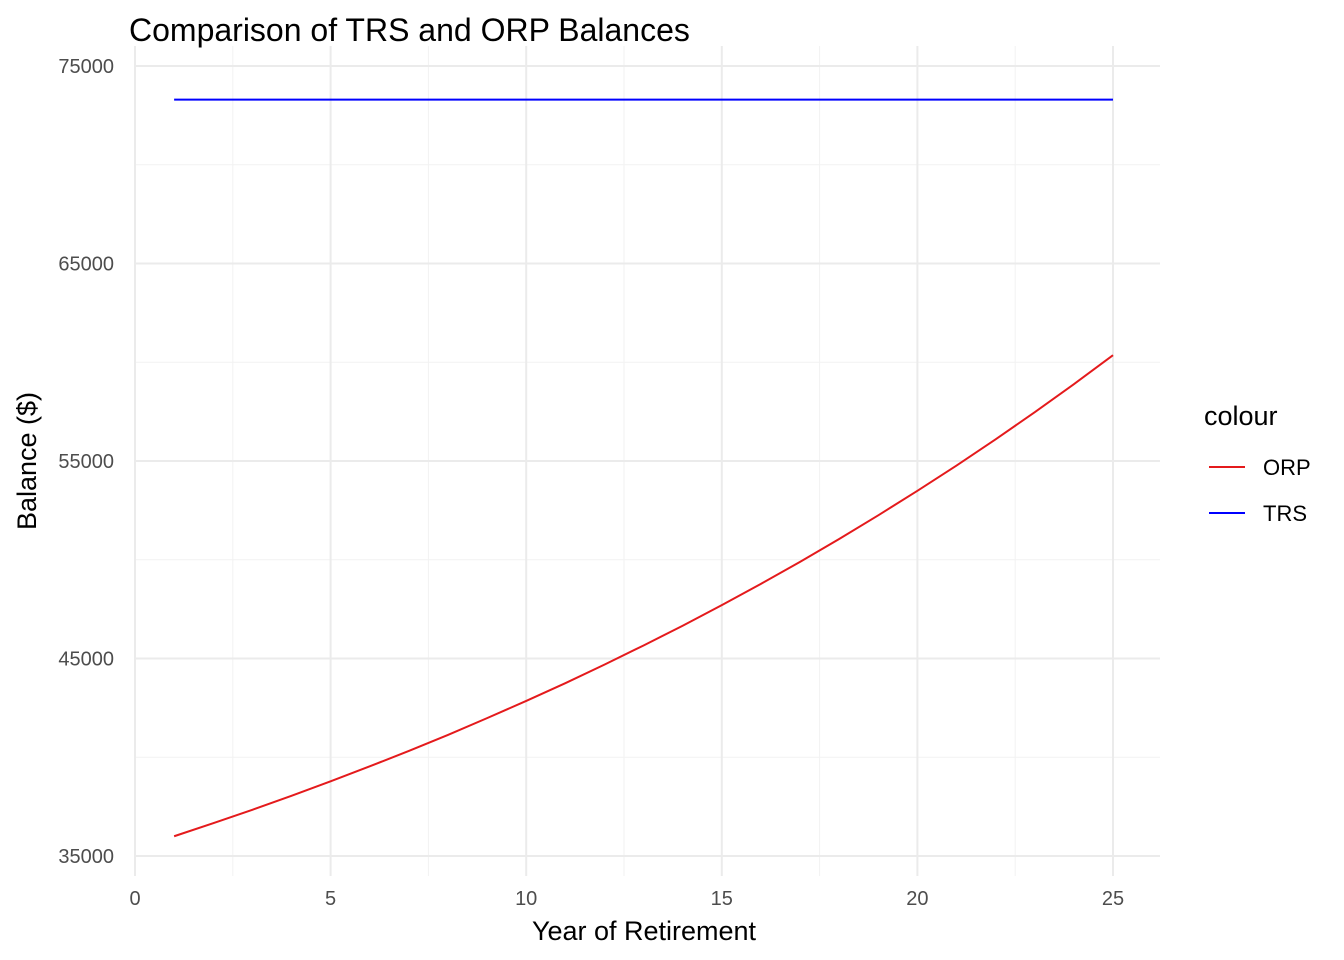 The height and width of the screenshot is (960, 1344). What do you see at coordinates (27, 461) in the screenshot?
I see `y-axis-title: Balance ($)` at bounding box center [27, 461].